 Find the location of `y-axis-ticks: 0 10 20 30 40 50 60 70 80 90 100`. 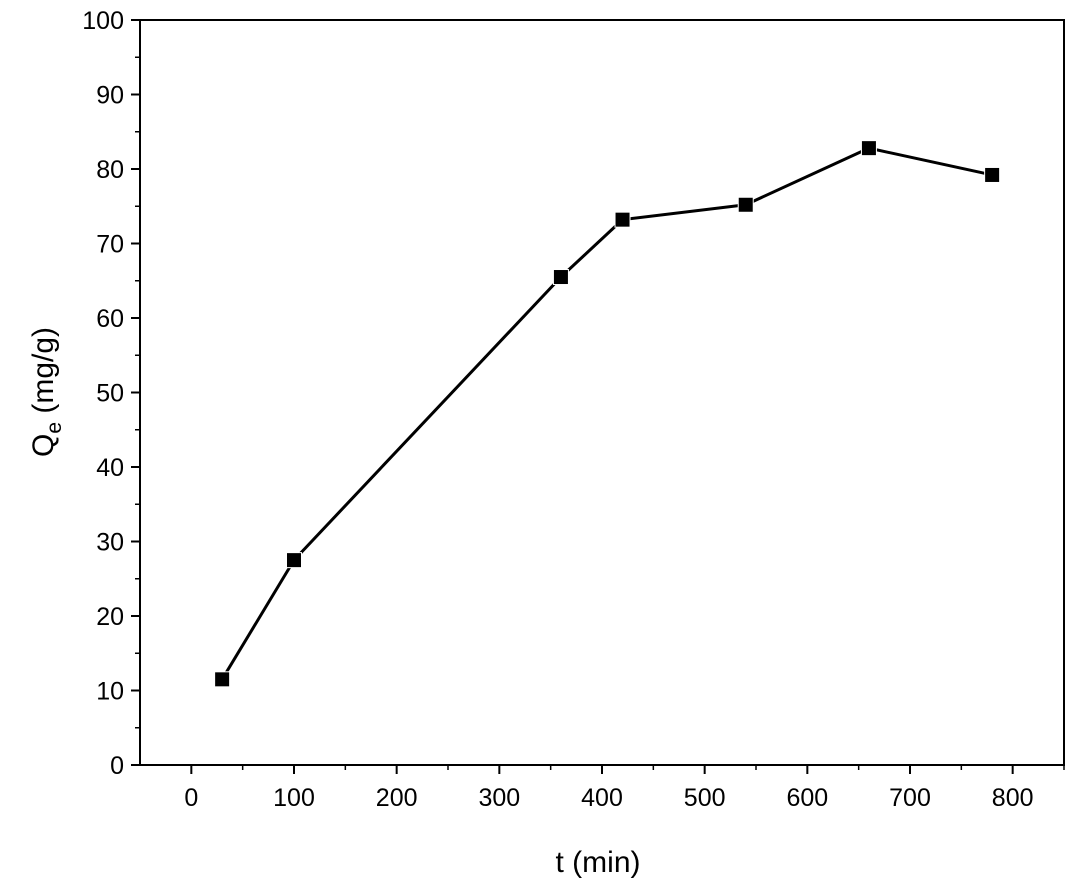

y-axis-ticks: 0 10 20 30 40 50 60 70 80 90 100 is located at coordinates (111, 393).